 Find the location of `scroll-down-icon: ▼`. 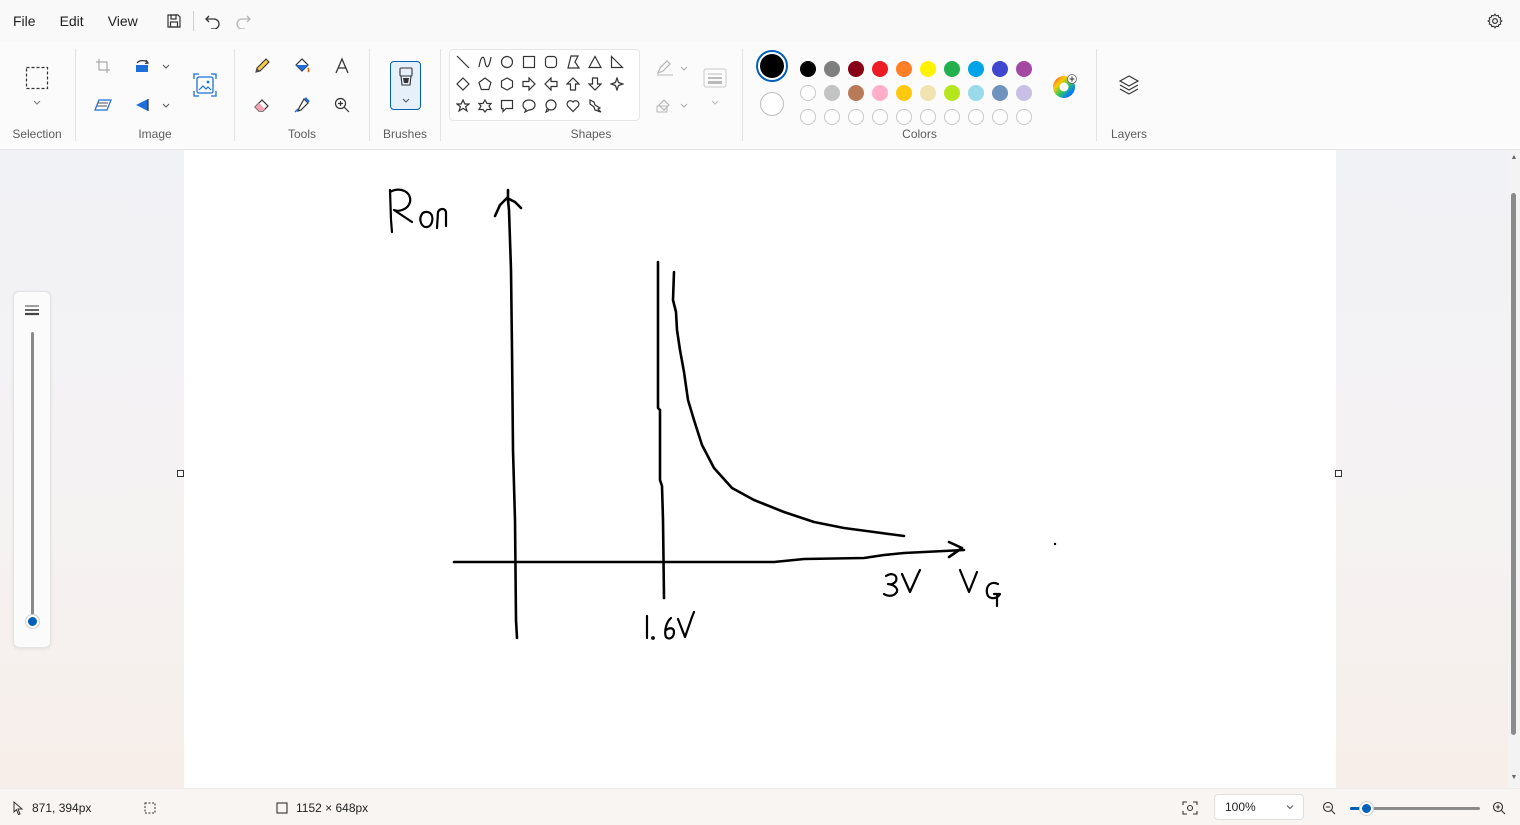

scroll-down-icon: ▼ is located at coordinates (1514, 777).